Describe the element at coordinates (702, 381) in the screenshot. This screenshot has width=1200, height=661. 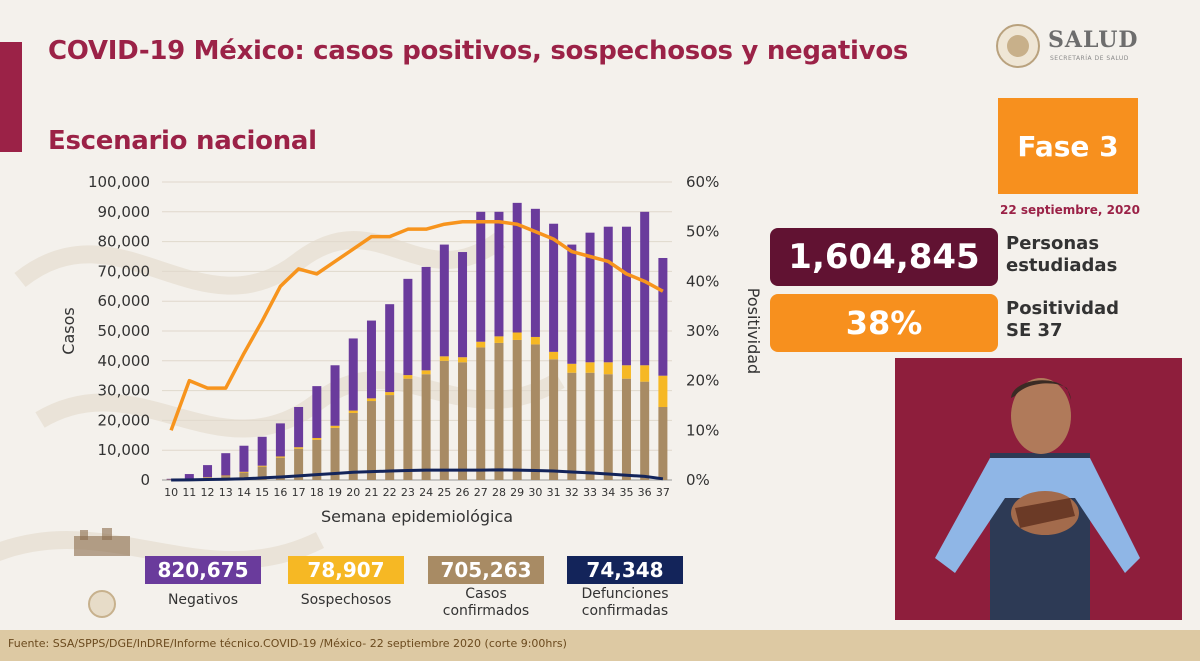
I see `y2-tick-label: 20%` at that location.